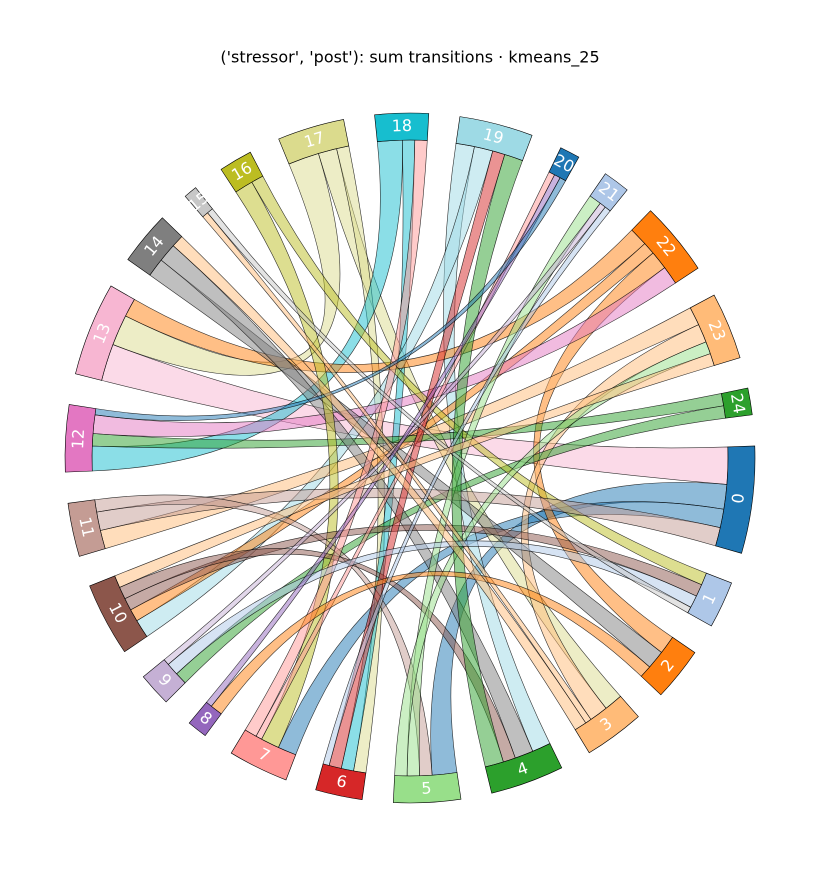  I want to click on node-label: 19, so click(493, 135).